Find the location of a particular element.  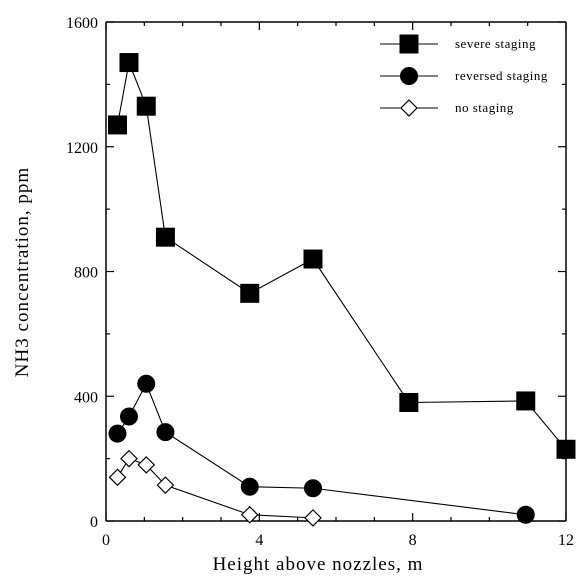

y-tick-label: 0 is located at coordinates (94, 522).